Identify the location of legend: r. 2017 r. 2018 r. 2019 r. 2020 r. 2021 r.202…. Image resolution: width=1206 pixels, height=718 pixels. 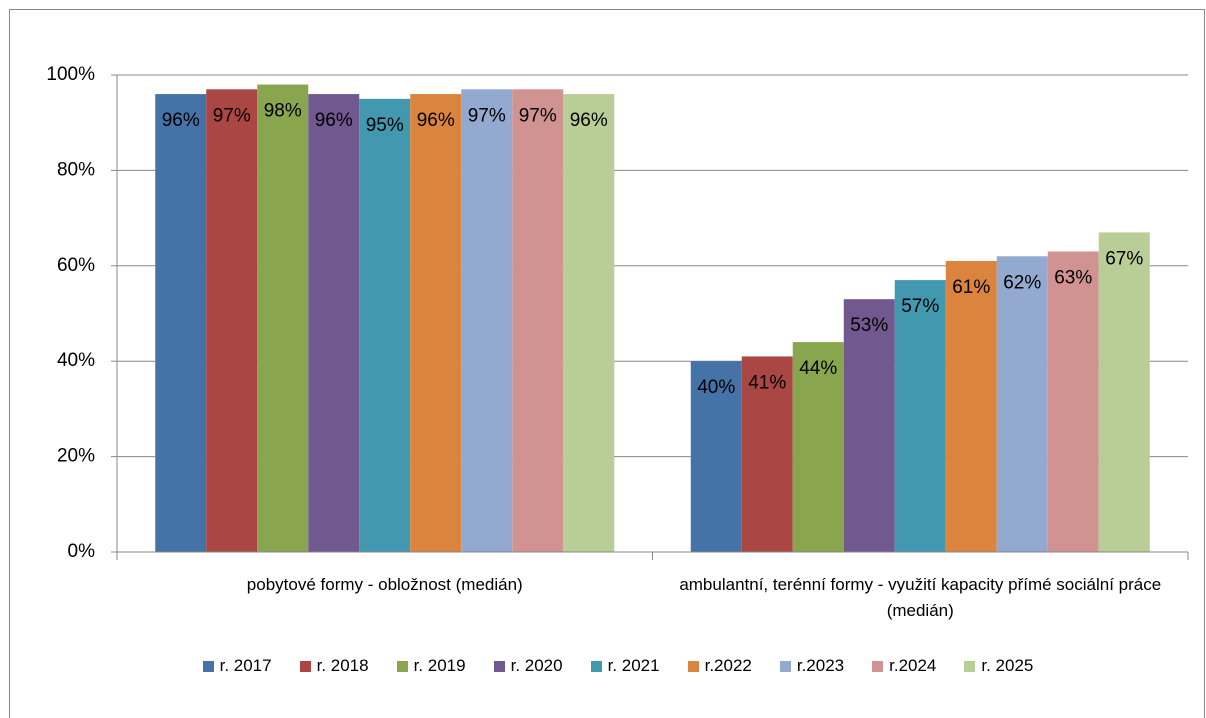
(603, 666).